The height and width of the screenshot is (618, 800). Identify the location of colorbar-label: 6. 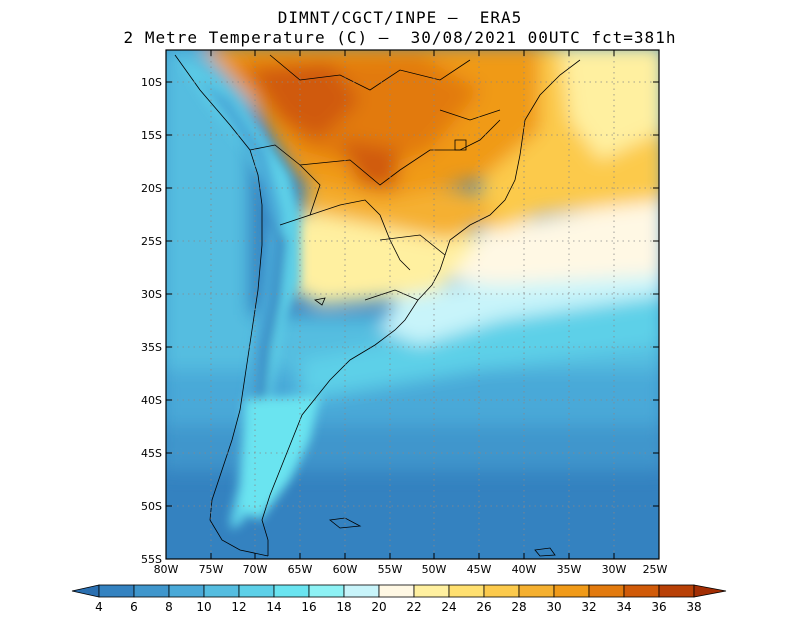
(134, 607).